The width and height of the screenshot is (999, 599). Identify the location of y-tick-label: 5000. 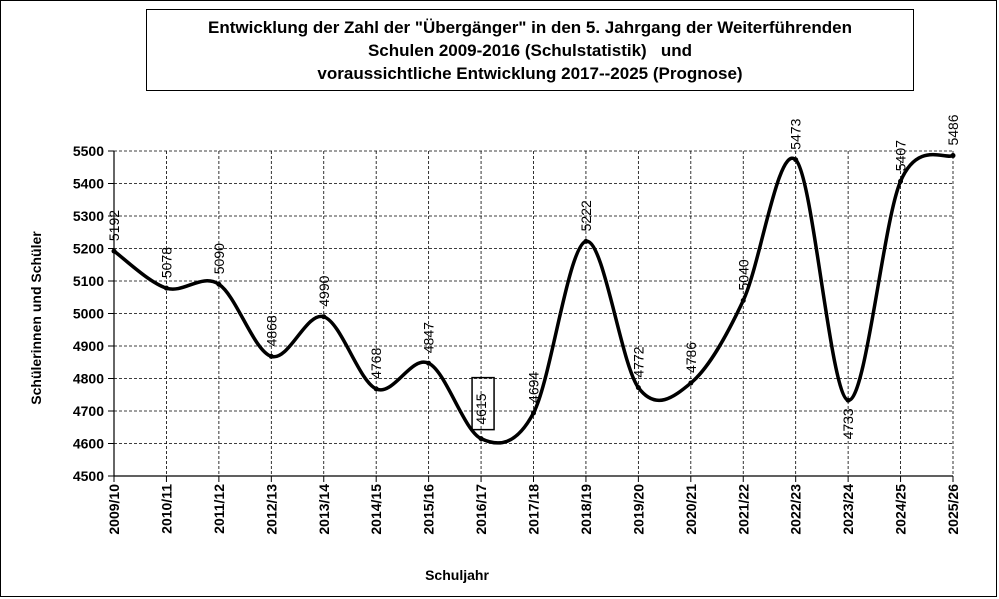
(88, 314).